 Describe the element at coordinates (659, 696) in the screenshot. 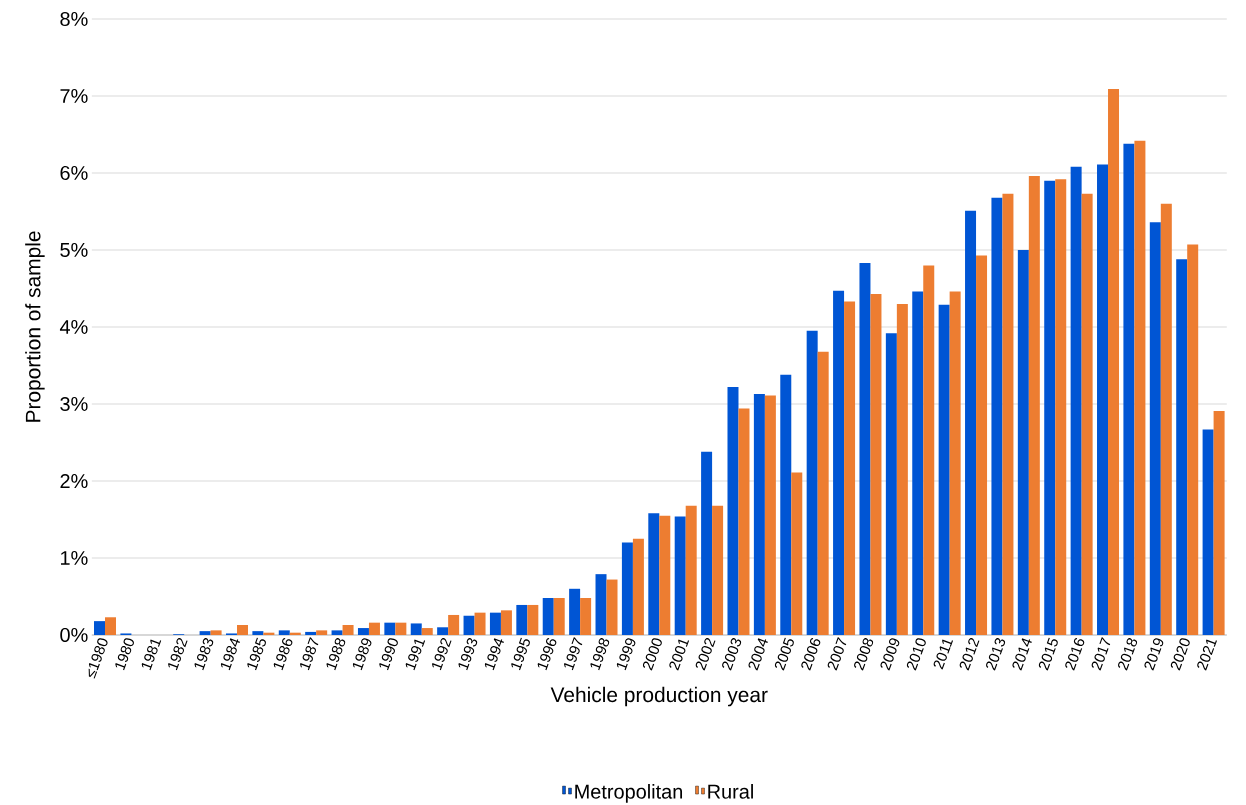

I see `x-axis-title: Vehicle production year` at that location.